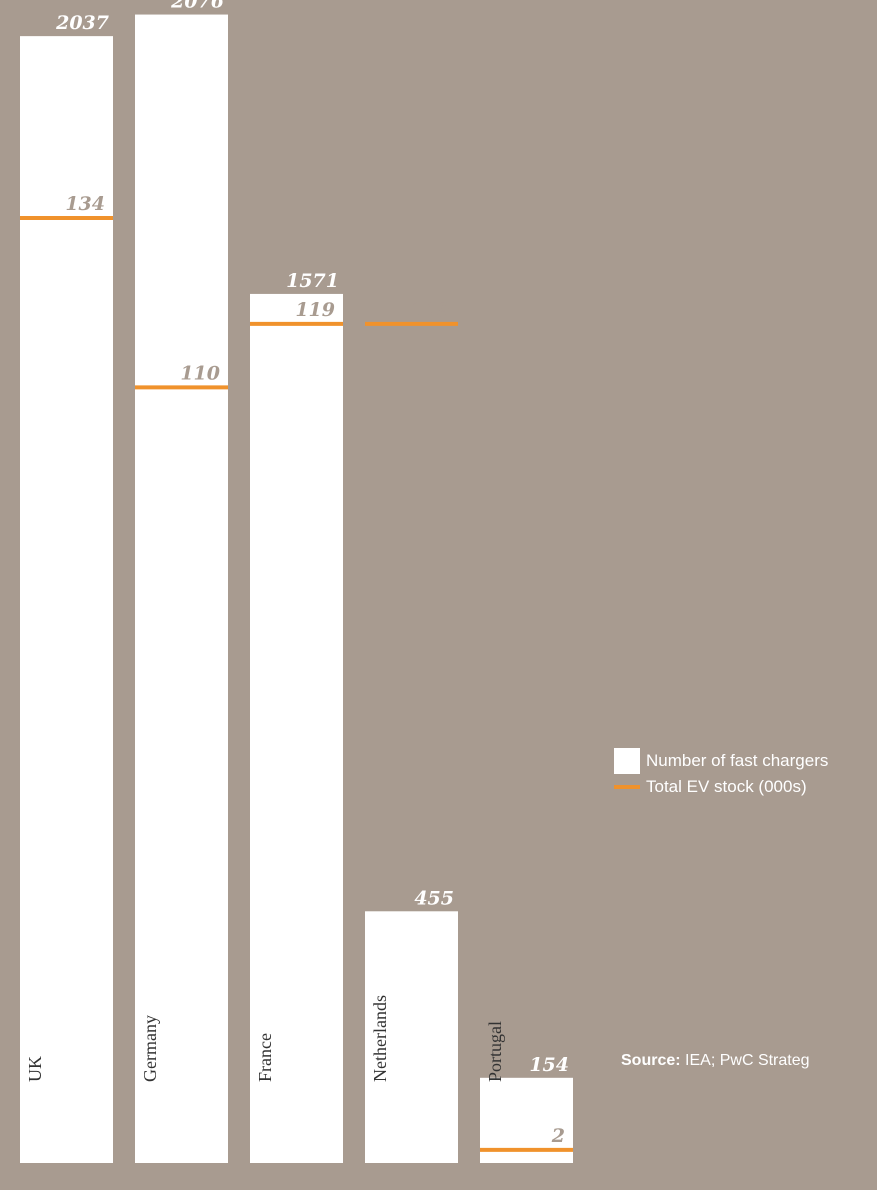  I want to click on category-label-portugal: Portugal, so click(495, 1051).